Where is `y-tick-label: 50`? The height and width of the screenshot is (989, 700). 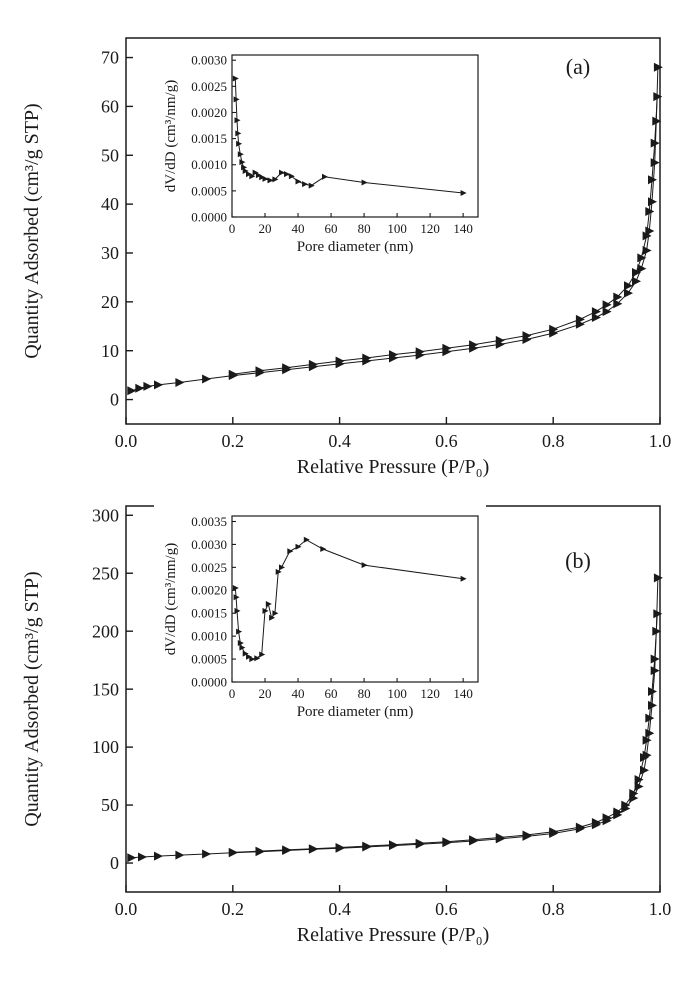
y-tick-label: 50 is located at coordinates (110, 155).